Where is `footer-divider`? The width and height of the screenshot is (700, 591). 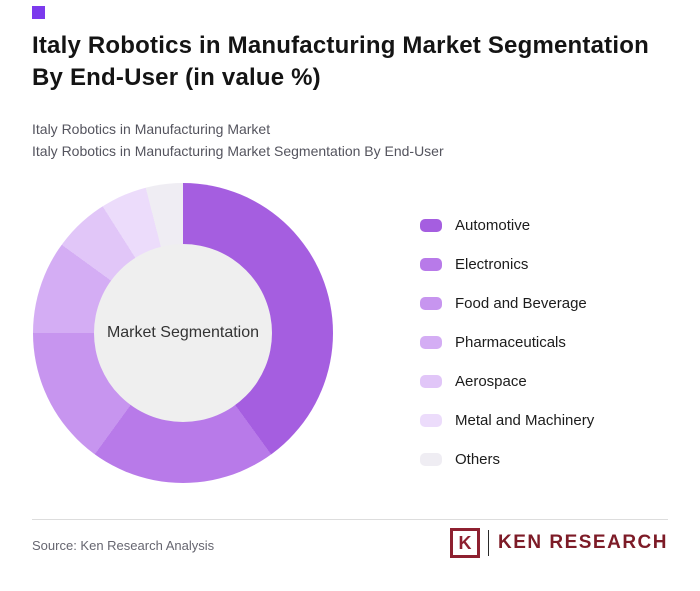 footer-divider is located at coordinates (350, 519).